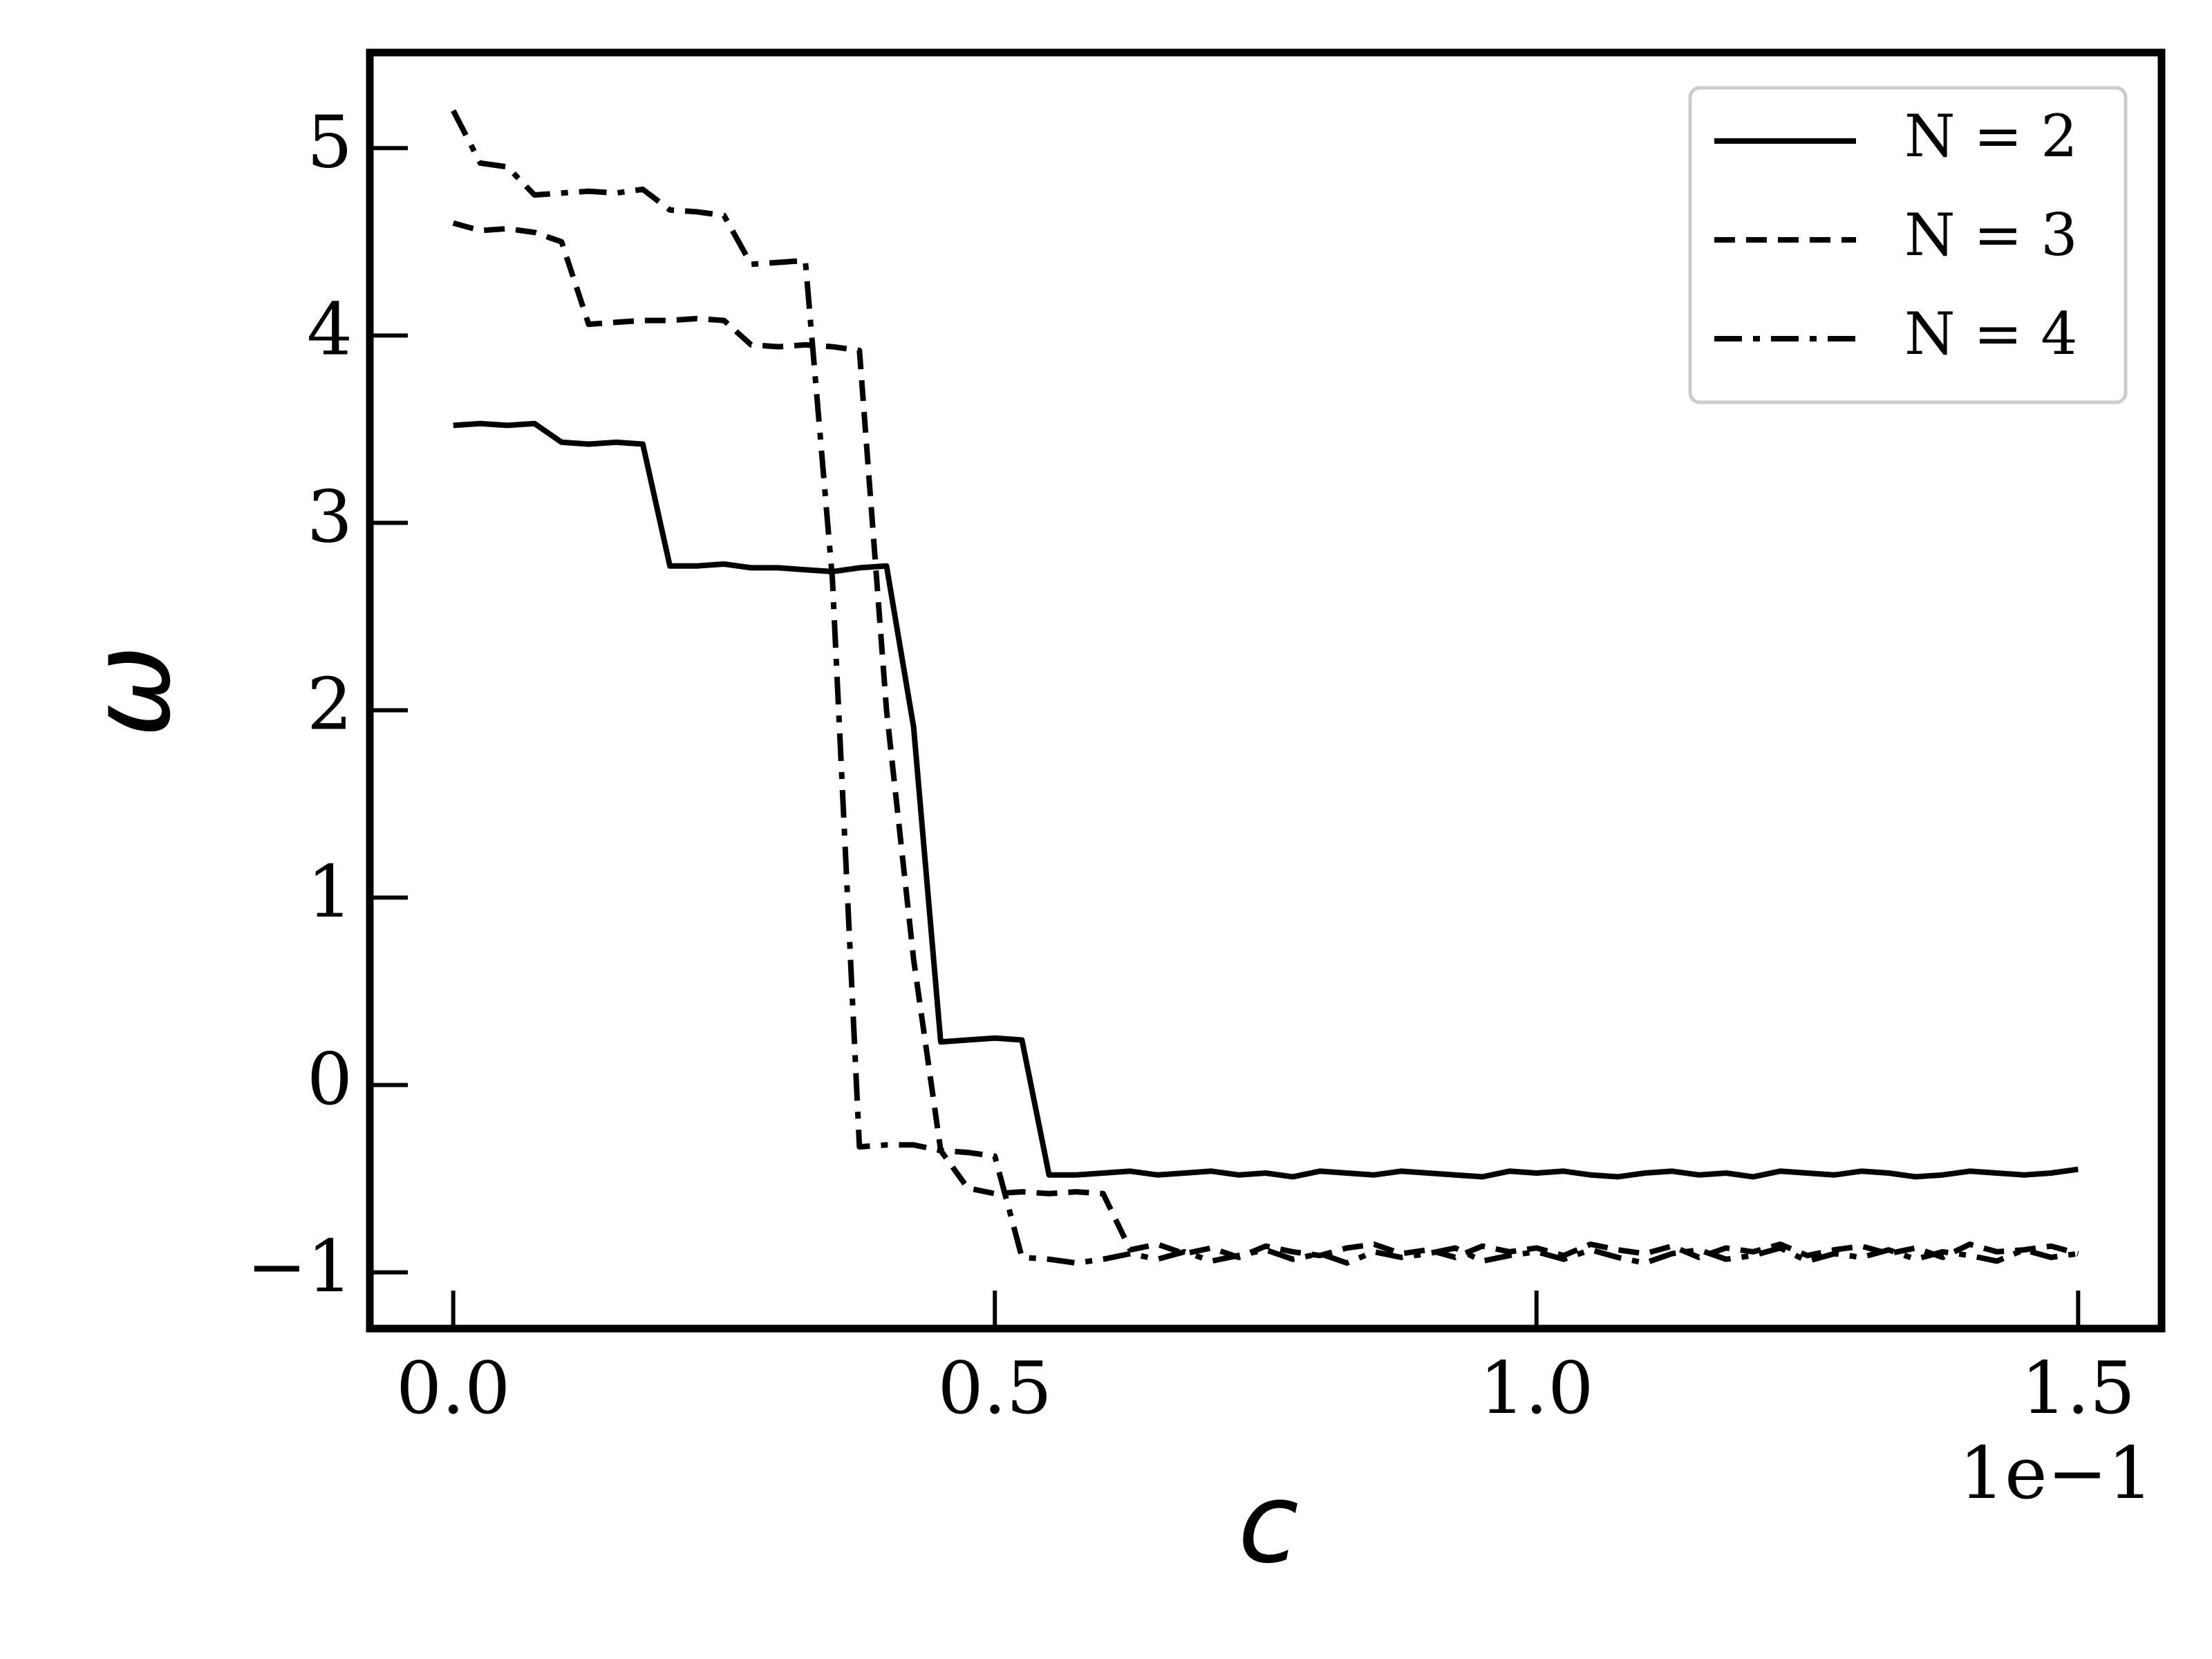  Describe the element at coordinates (330, 1079) in the screenshot. I see `y-tick-label: 0` at that location.